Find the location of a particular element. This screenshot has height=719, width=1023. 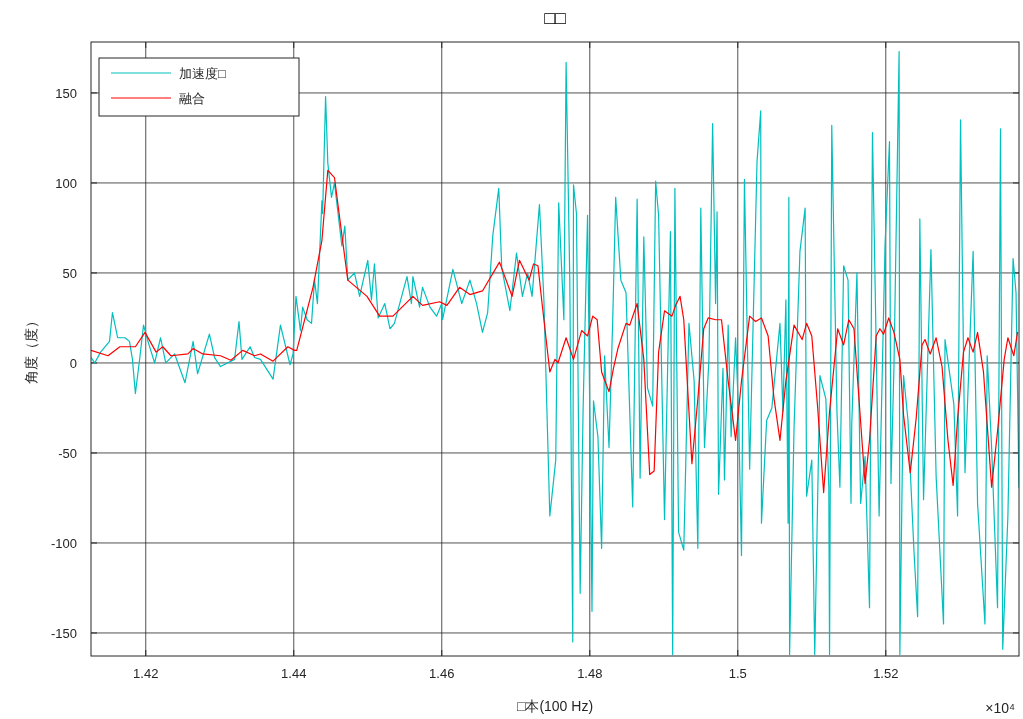

y-tick-label: -150 is located at coordinates (63, 633).